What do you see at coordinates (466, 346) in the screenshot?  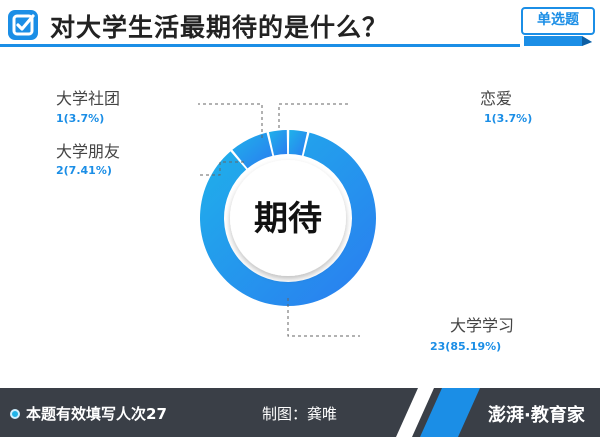 I see `value-study: 23(85.19%)` at bounding box center [466, 346].